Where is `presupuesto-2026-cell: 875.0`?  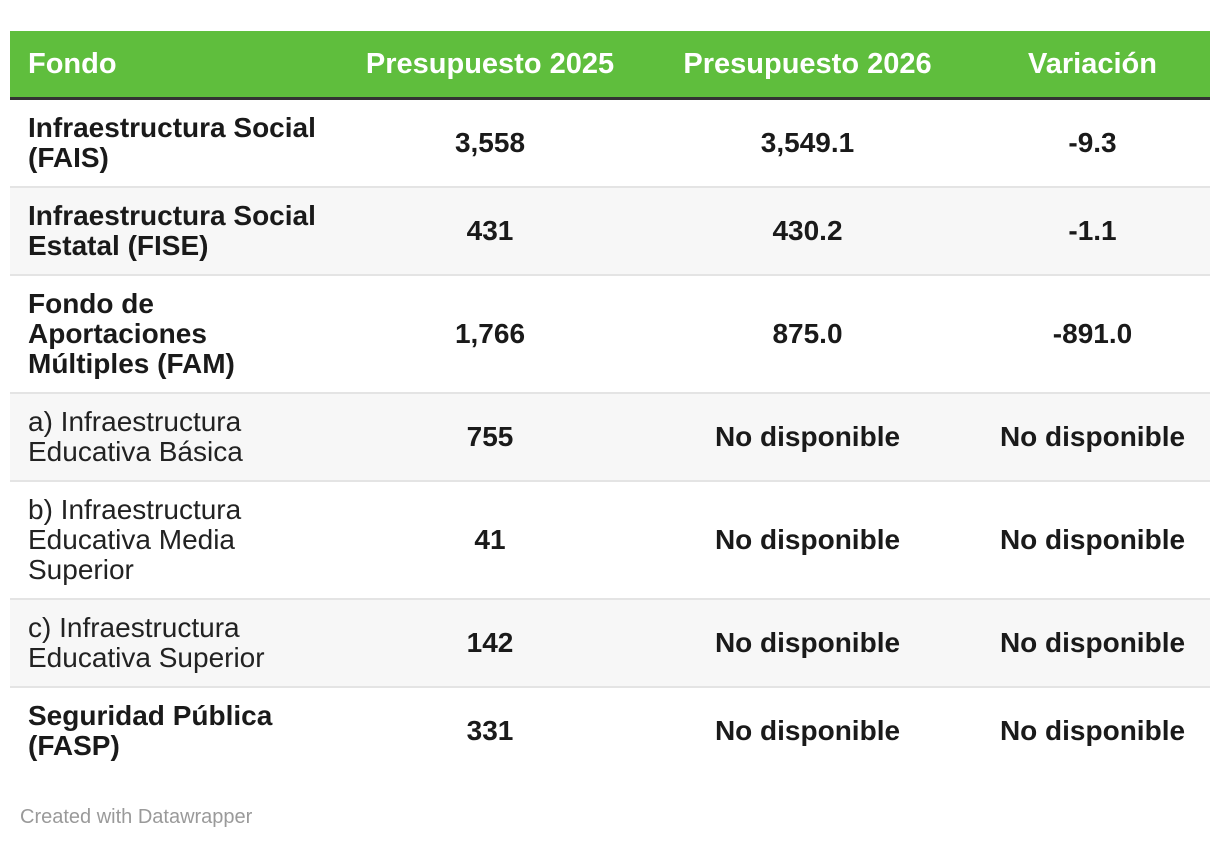 presupuesto-2026-cell: 875.0 is located at coordinates (807, 333).